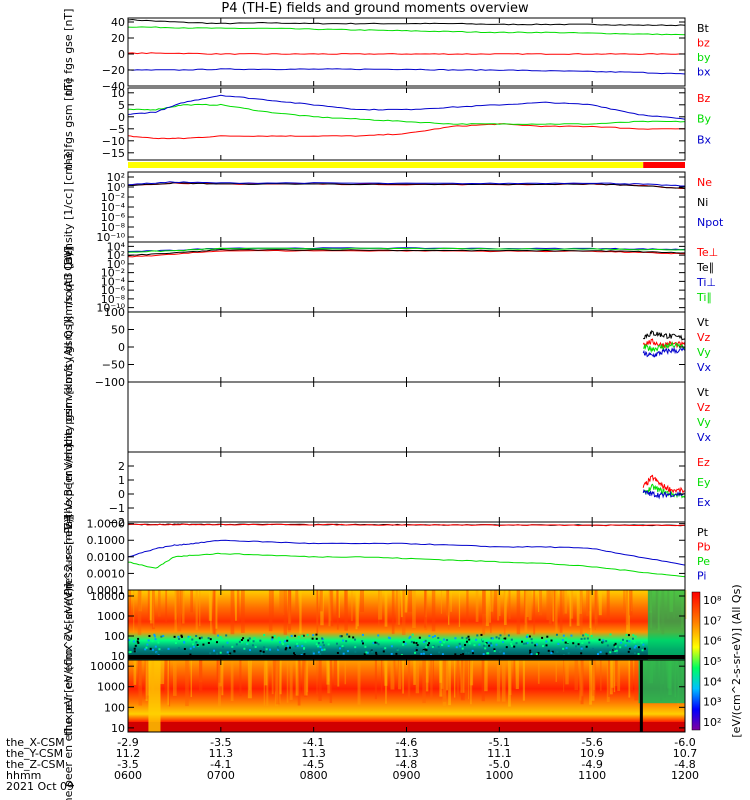 This screenshot has height=800, width=750. What do you see at coordinates (107, 596) in the screenshot?
I see `y-tick-label: 10000` at bounding box center [107, 596].